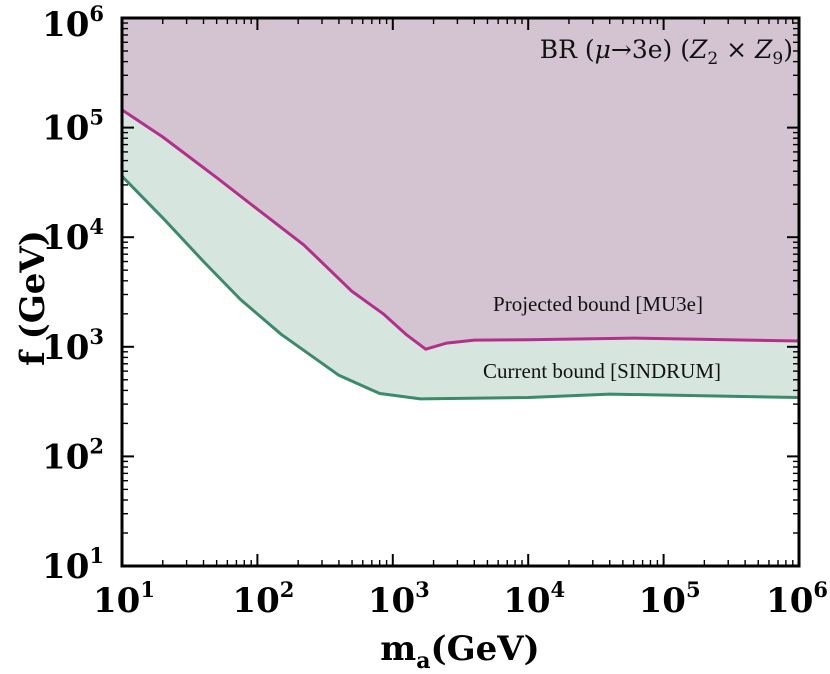  Describe the element at coordinates (33, 298) in the screenshot. I see `y-axis-title: f (GeV)` at that location.